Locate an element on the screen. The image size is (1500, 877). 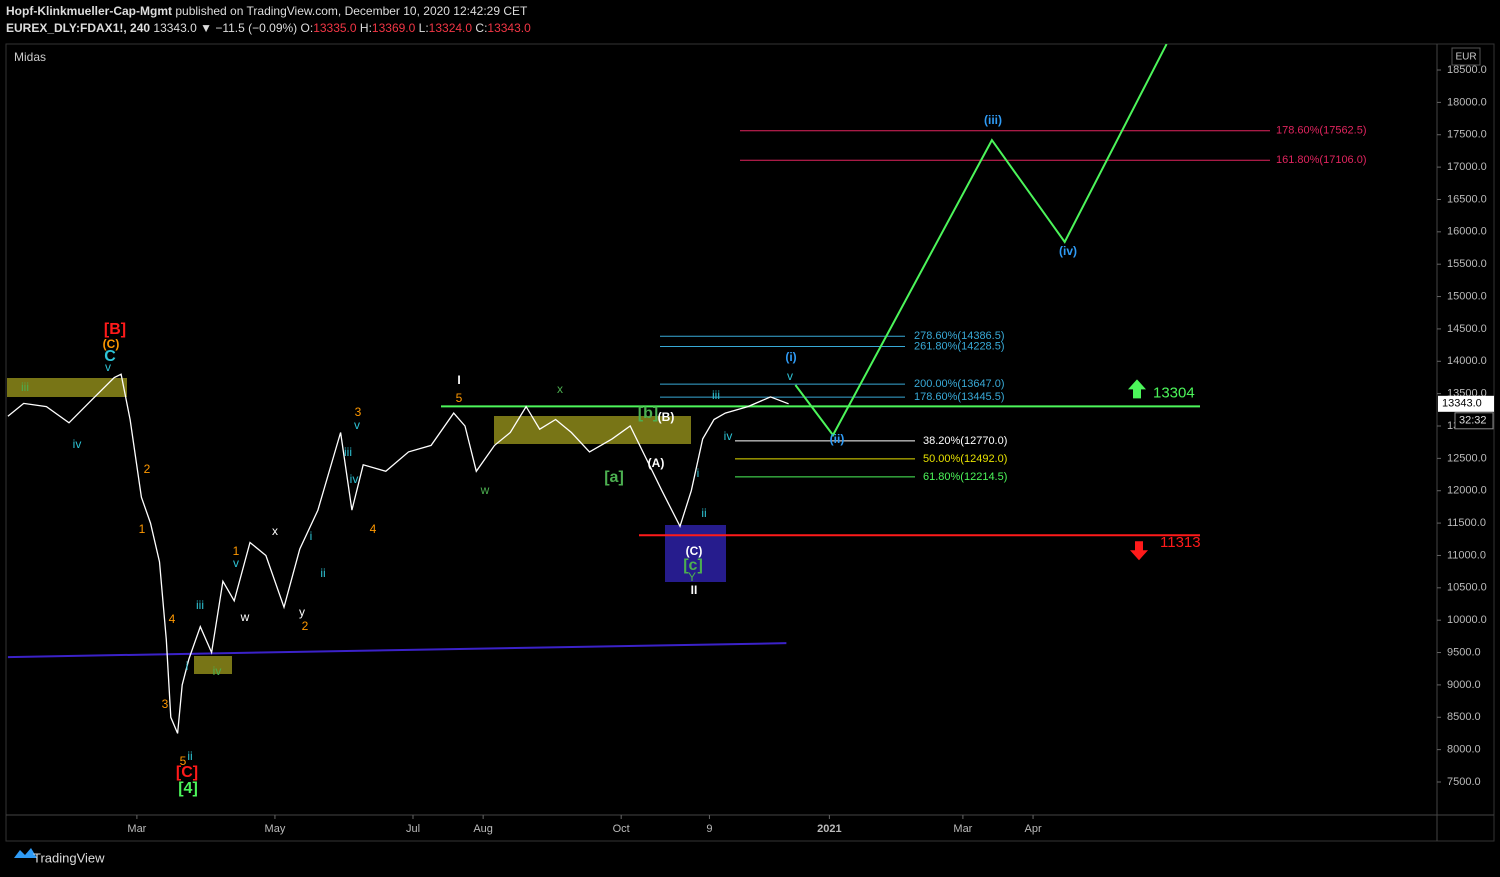
wave-label: (iii) is located at coordinates (993, 120).